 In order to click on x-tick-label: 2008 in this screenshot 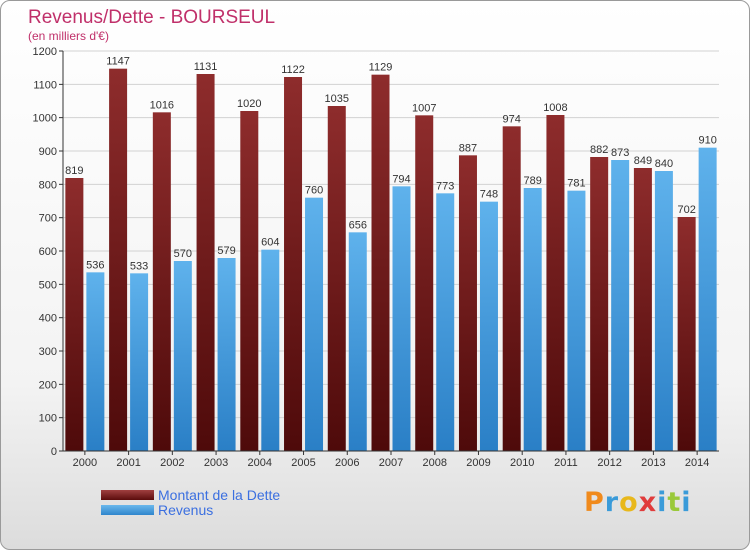, I will do `click(434, 463)`.